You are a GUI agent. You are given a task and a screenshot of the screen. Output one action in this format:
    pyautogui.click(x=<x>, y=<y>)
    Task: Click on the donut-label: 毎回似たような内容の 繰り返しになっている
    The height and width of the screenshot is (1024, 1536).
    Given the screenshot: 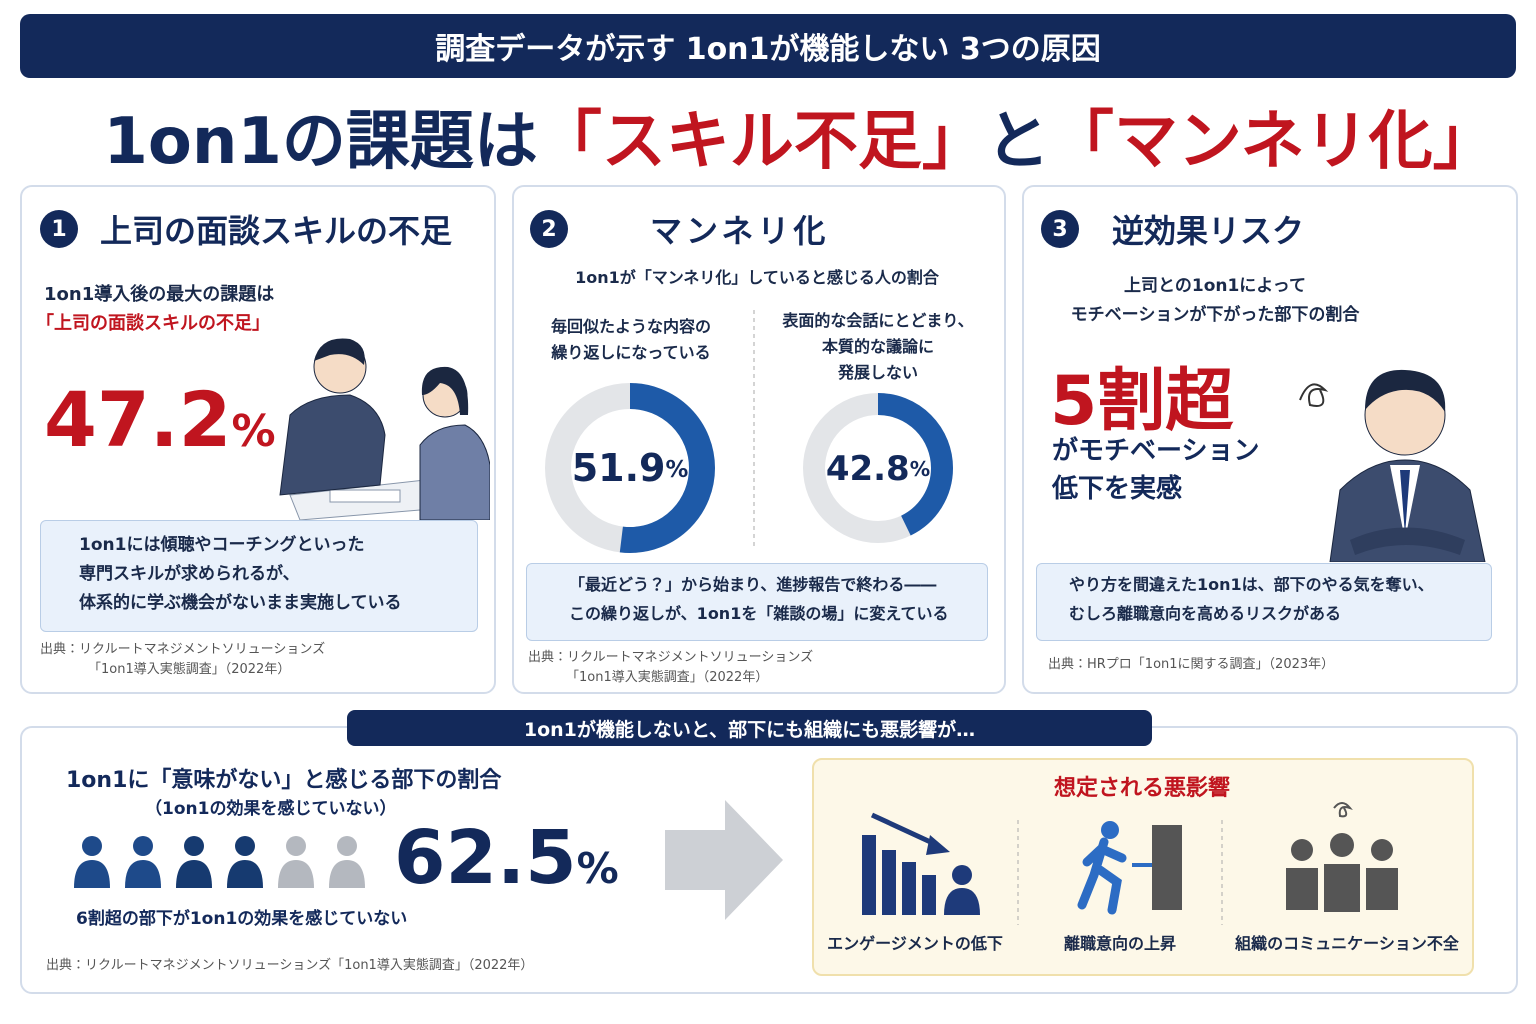 What is the action you would take?
    pyautogui.click(x=631, y=340)
    